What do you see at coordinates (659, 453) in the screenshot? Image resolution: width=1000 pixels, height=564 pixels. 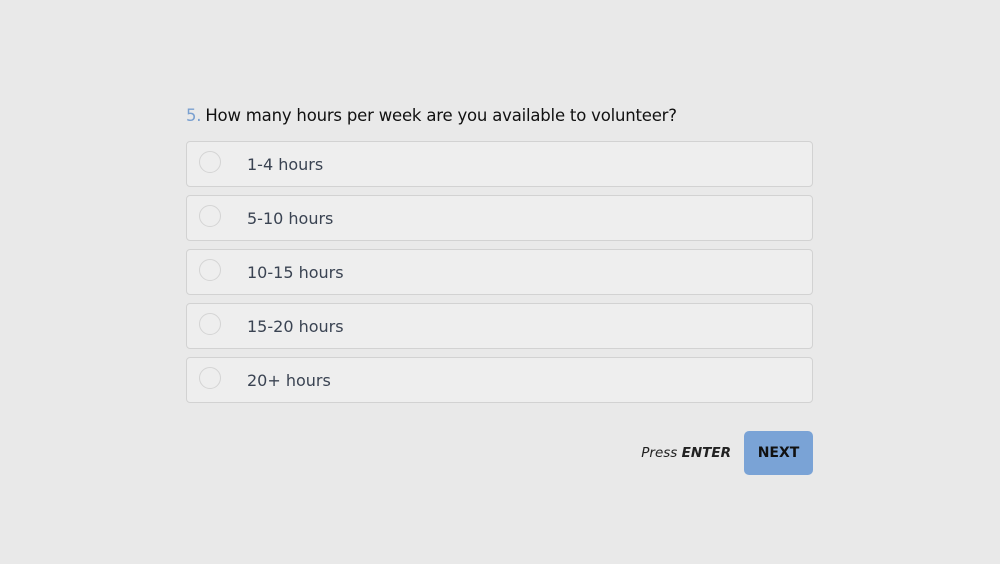 I see `hint-press: Press` at bounding box center [659, 453].